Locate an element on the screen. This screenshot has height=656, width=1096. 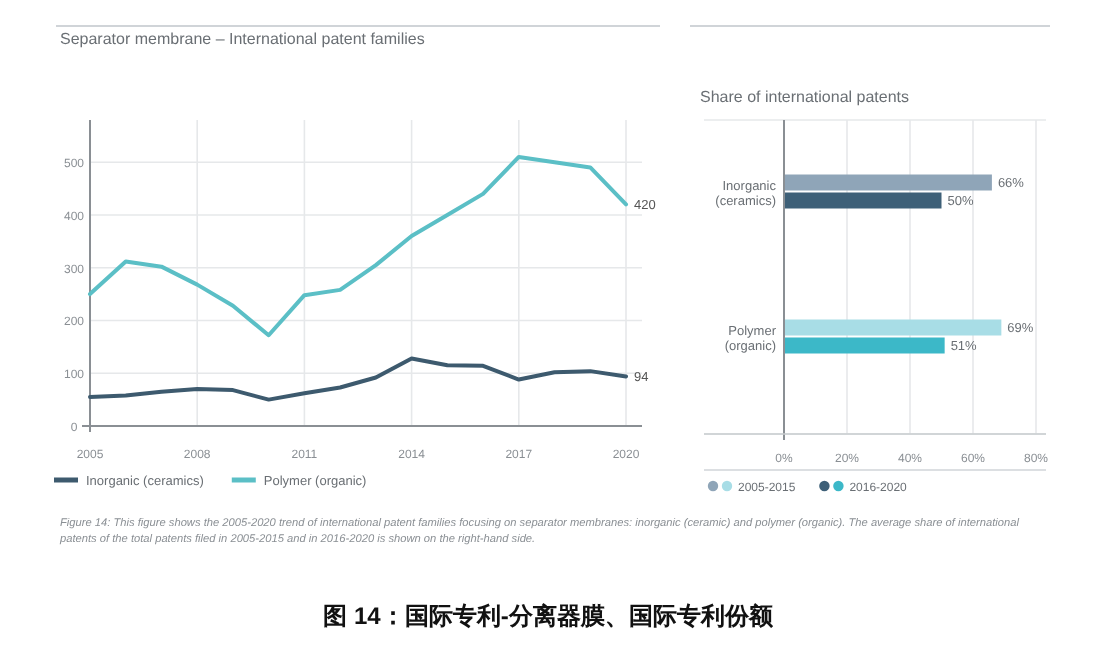
caption: 图 14：国际专利-分离器膜、国际专利份额 is located at coordinates (549, 616).